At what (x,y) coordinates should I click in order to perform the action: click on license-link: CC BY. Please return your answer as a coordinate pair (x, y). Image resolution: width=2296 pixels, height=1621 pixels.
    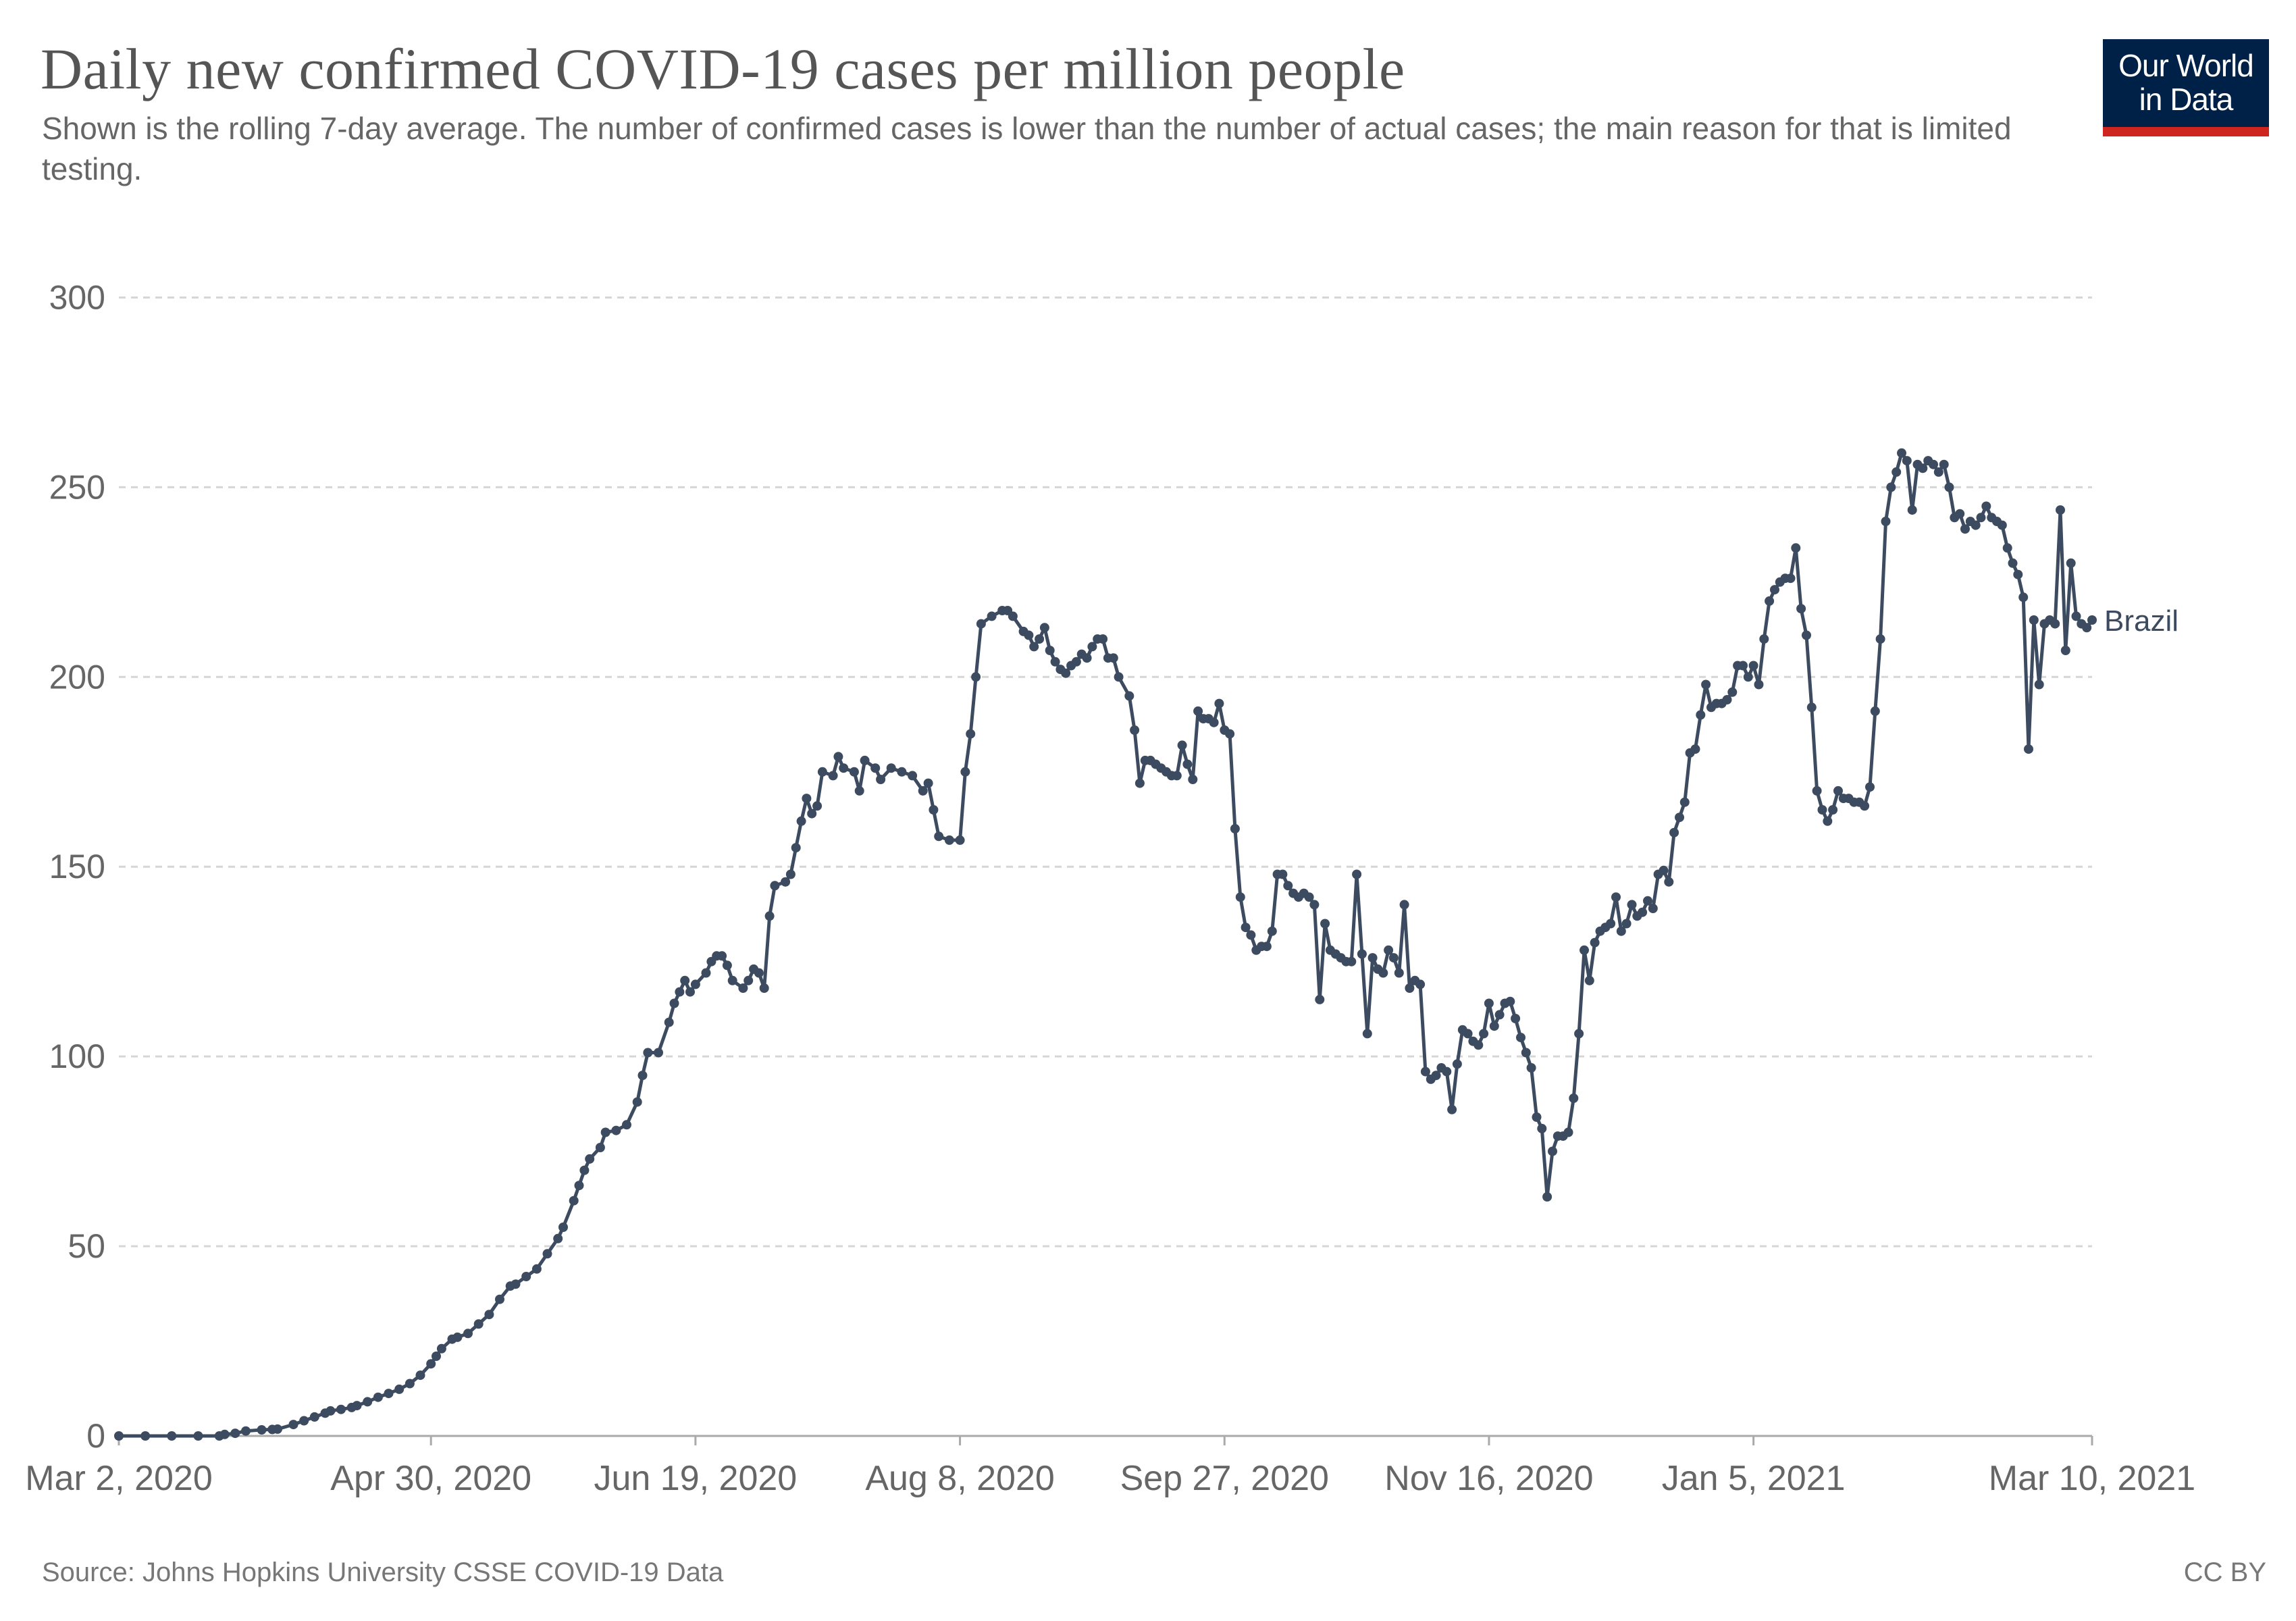
    Looking at the image, I should click on (2224, 1572).